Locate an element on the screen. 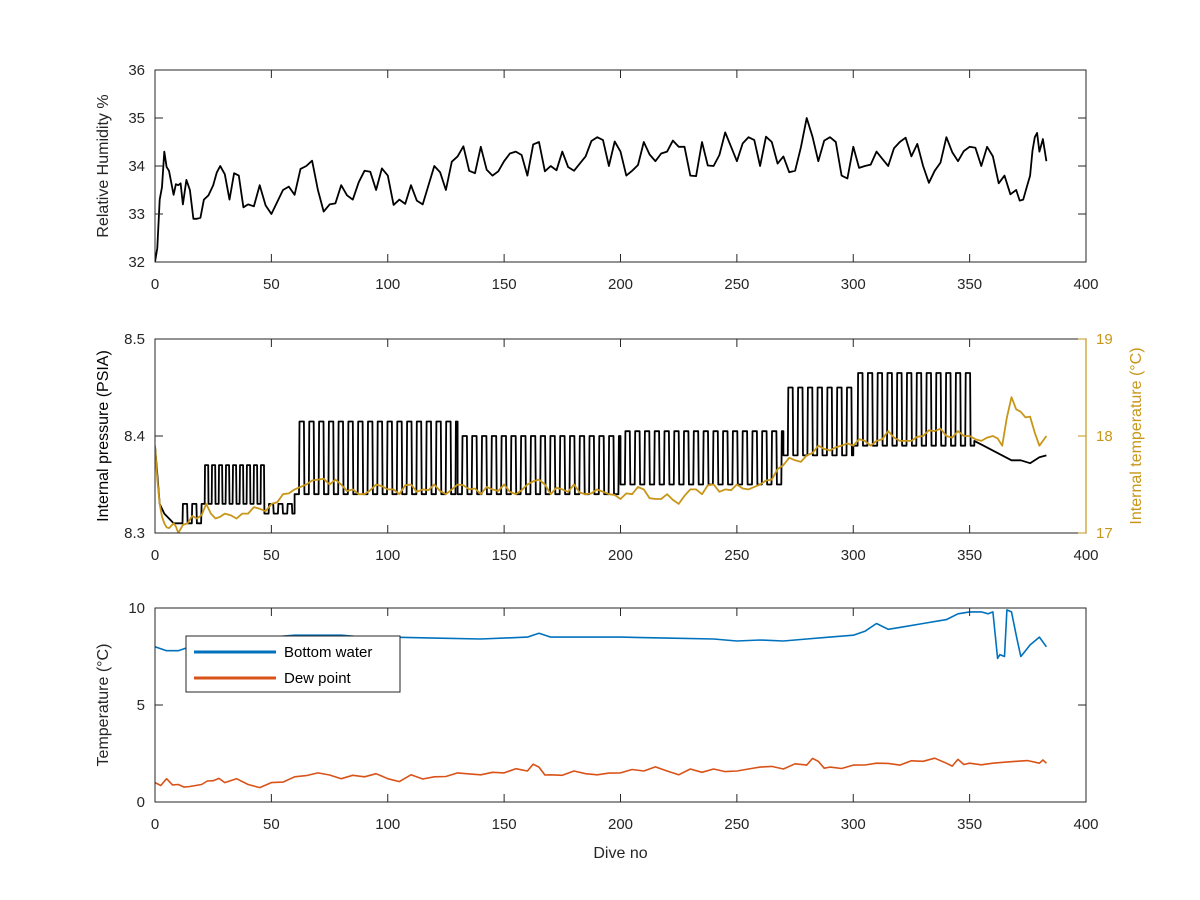 This screenshot has width=1200, height=900. y-tick-label: 5 is located at coordinates (141, 705).